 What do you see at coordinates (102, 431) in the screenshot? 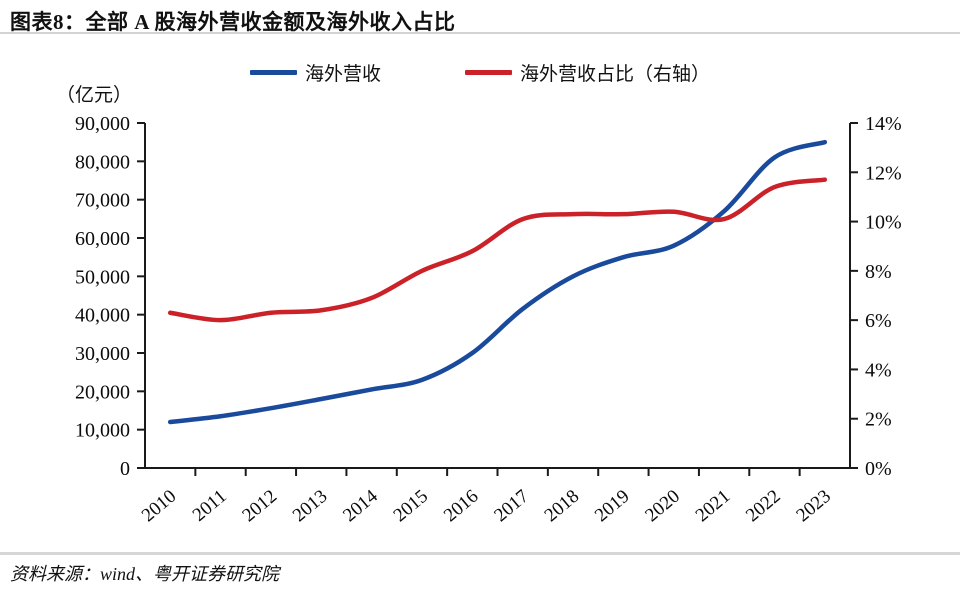
I see `left-axis-tick-label: 10,000` at bounding box center [102, 431].